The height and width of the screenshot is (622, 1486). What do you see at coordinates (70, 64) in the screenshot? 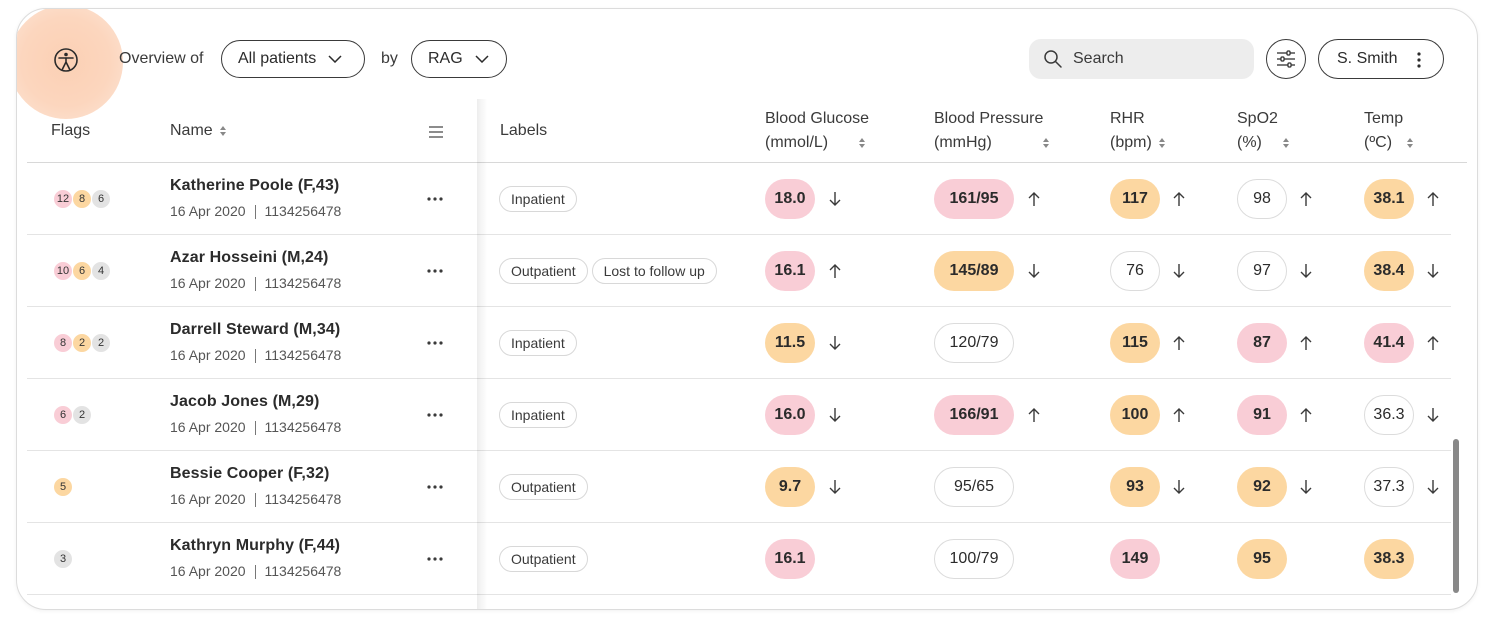
I see `logo-badge` at bounding box center [70, 64].